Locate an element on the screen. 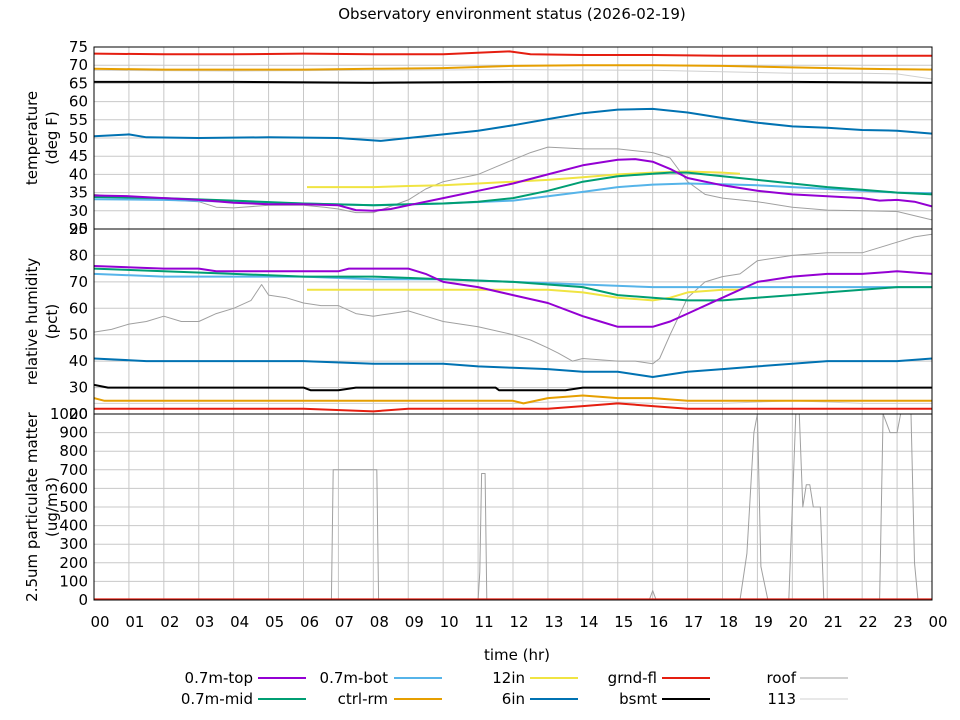 The image size is (960, 720). legend-label-ctrl-rm: ctrl-rm is located at coordinates (363, 699).